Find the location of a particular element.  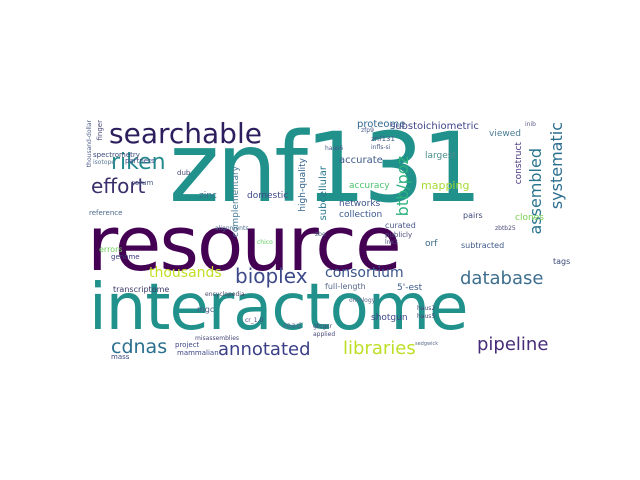

word-construct: construct is located at coordinates (519, 163).